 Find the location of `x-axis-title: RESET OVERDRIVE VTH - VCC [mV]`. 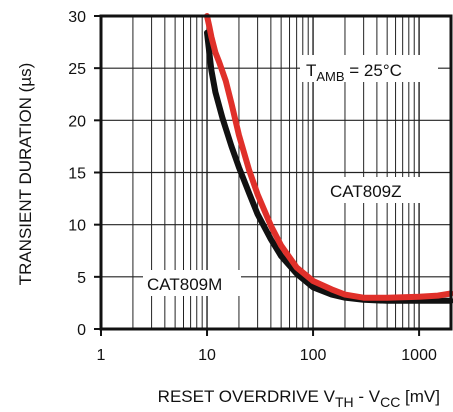

x-axis-title: RESET OVERDRIVE VTH - VCC [mV] is located at coordinates (299, 398).